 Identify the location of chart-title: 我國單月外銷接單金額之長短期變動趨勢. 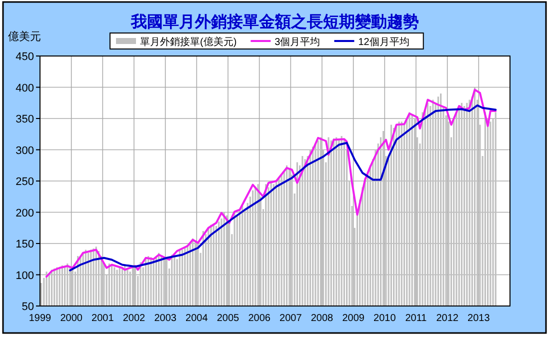
(274, 22).